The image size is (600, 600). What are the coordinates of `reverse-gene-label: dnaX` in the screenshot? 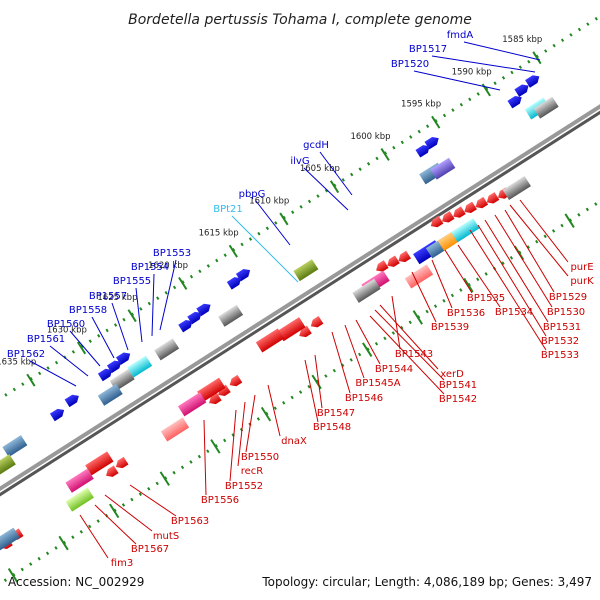 It's located at (294, 441).